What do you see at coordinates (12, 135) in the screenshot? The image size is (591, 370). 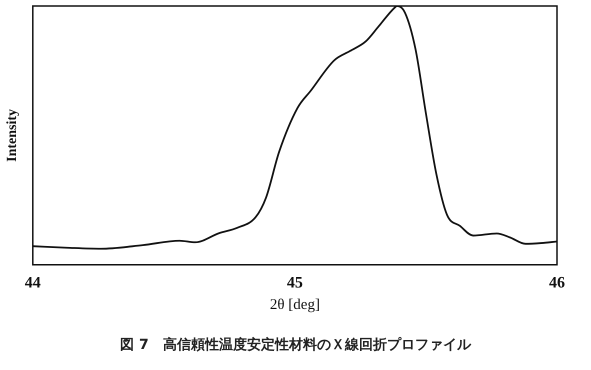 I see `y-axis-title: Intensity` at bounding box center [12, 135].